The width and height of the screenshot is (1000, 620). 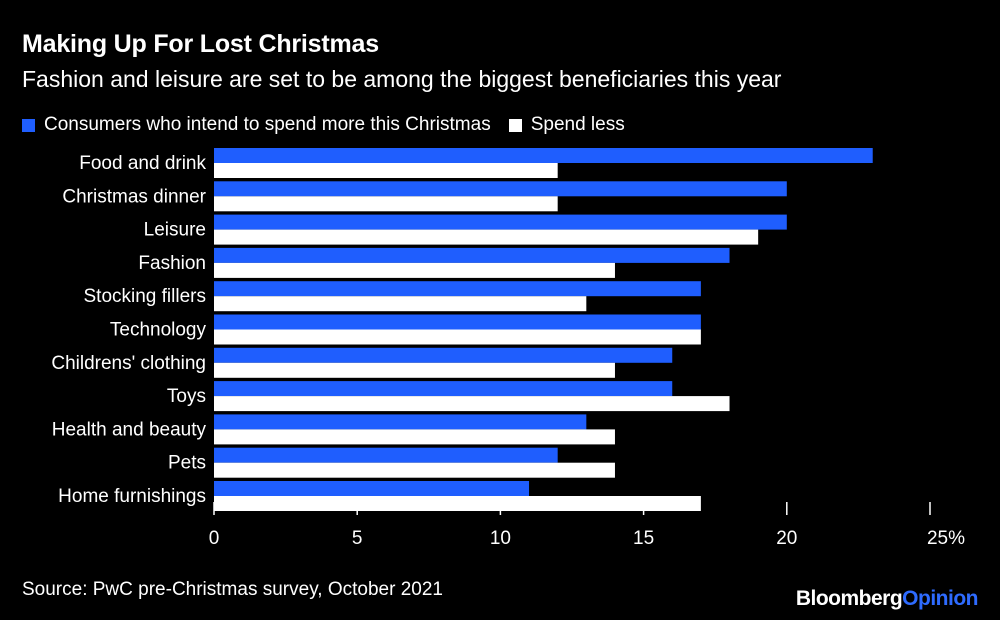 What do you see at coordinates (500, 538) in the screenshot?
I see `x-tick-label: 10` at bounding box center [500, 538].